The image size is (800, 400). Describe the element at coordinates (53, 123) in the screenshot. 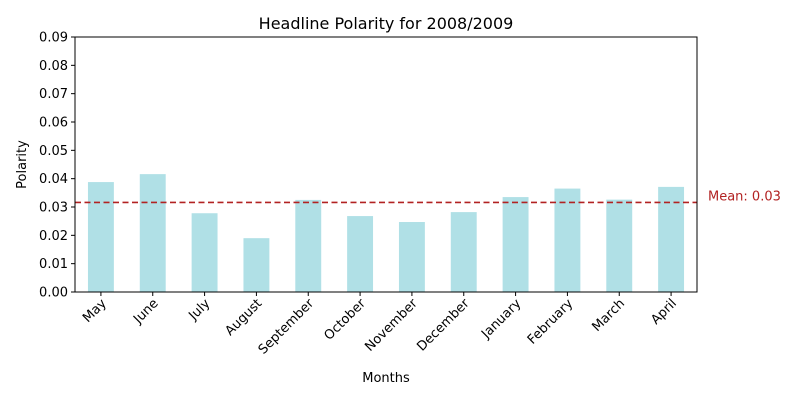

I see `y-tick-label: 0.06` at that location.